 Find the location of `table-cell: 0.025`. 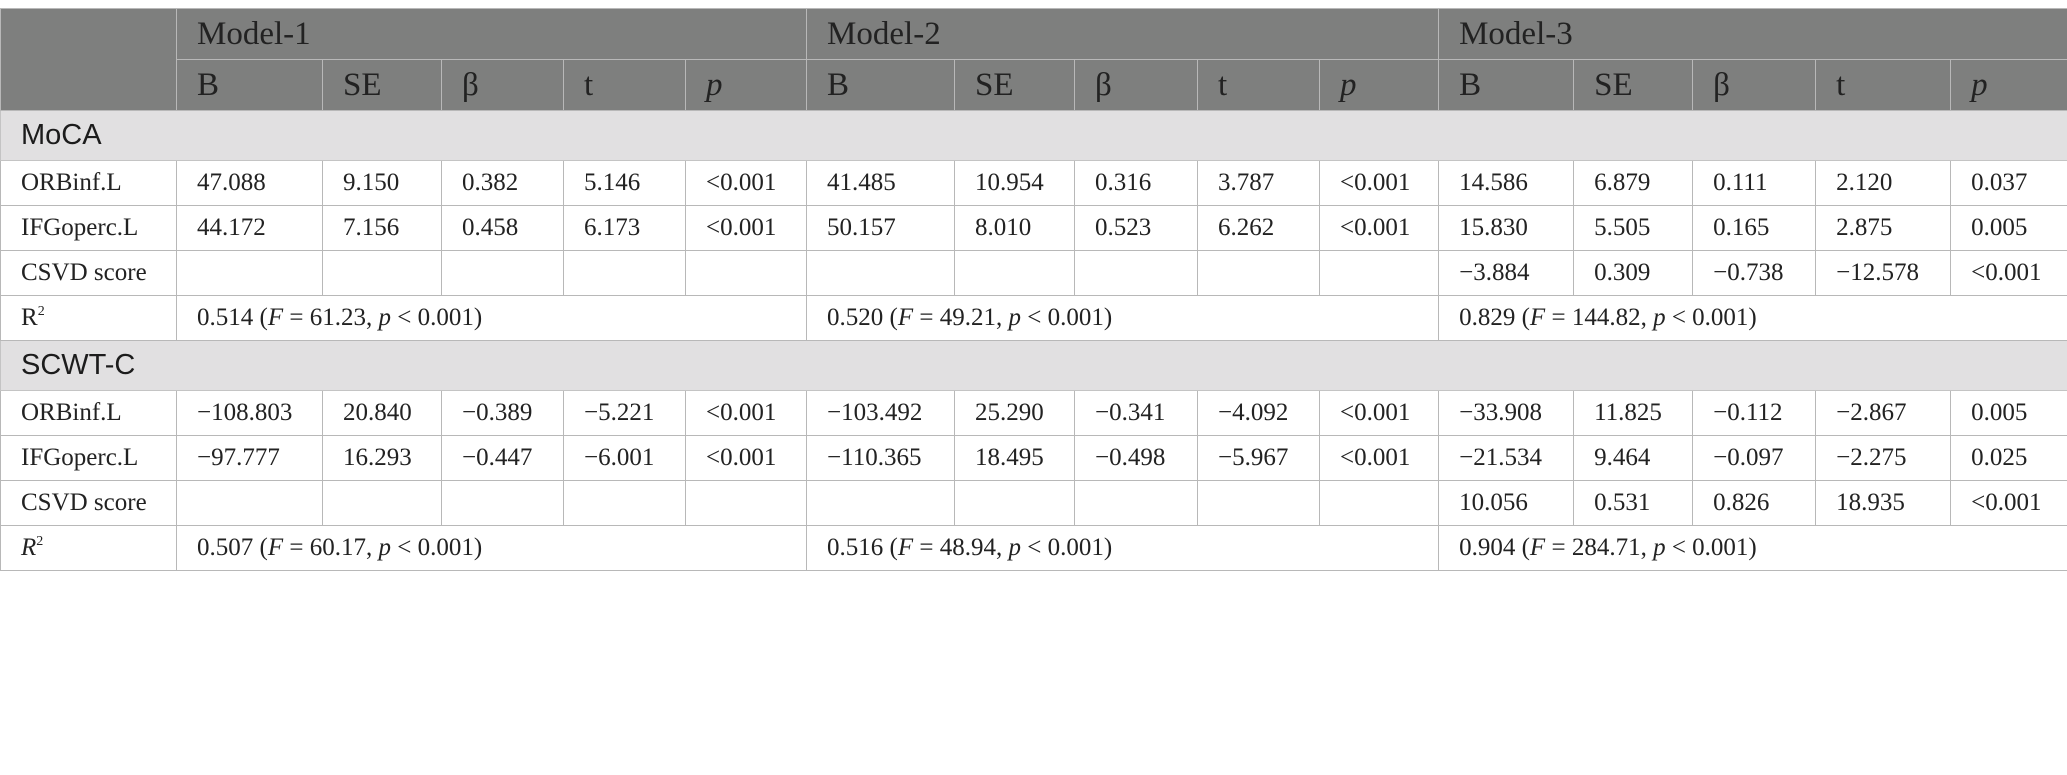

table-cell: 0.025 is located at coordinates (2008, 458).